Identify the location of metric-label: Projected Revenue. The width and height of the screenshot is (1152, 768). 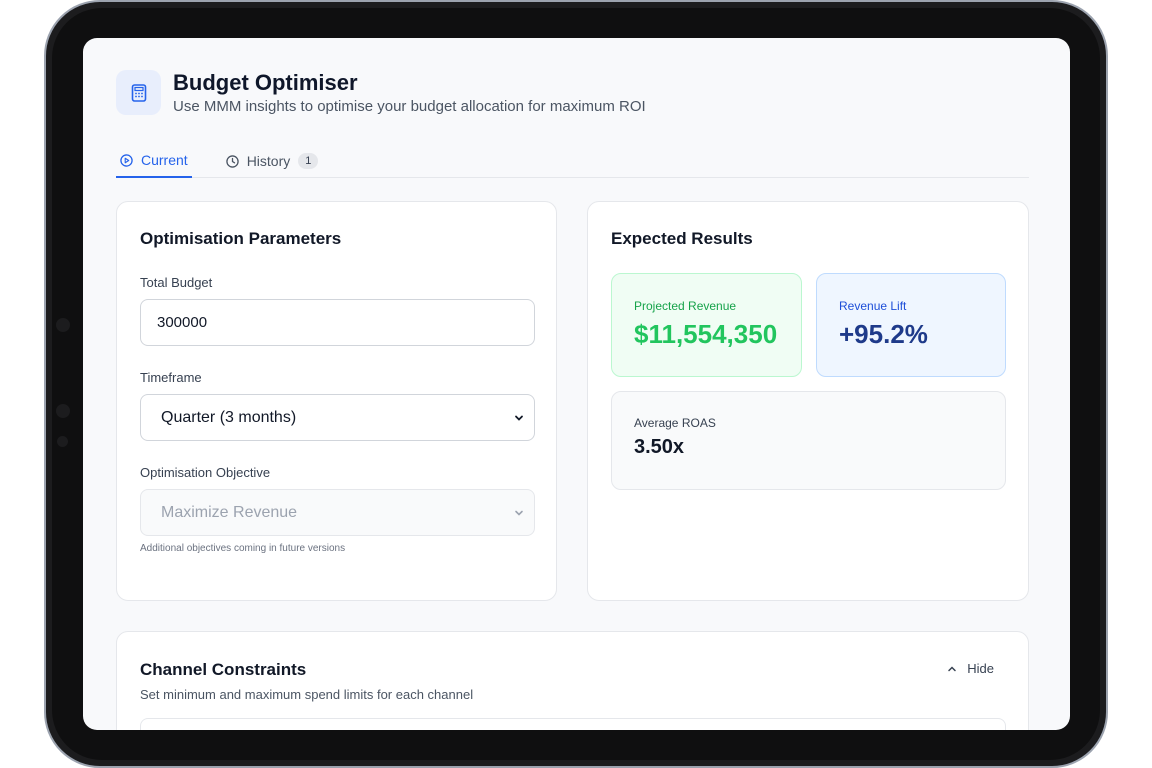
(685, 306).